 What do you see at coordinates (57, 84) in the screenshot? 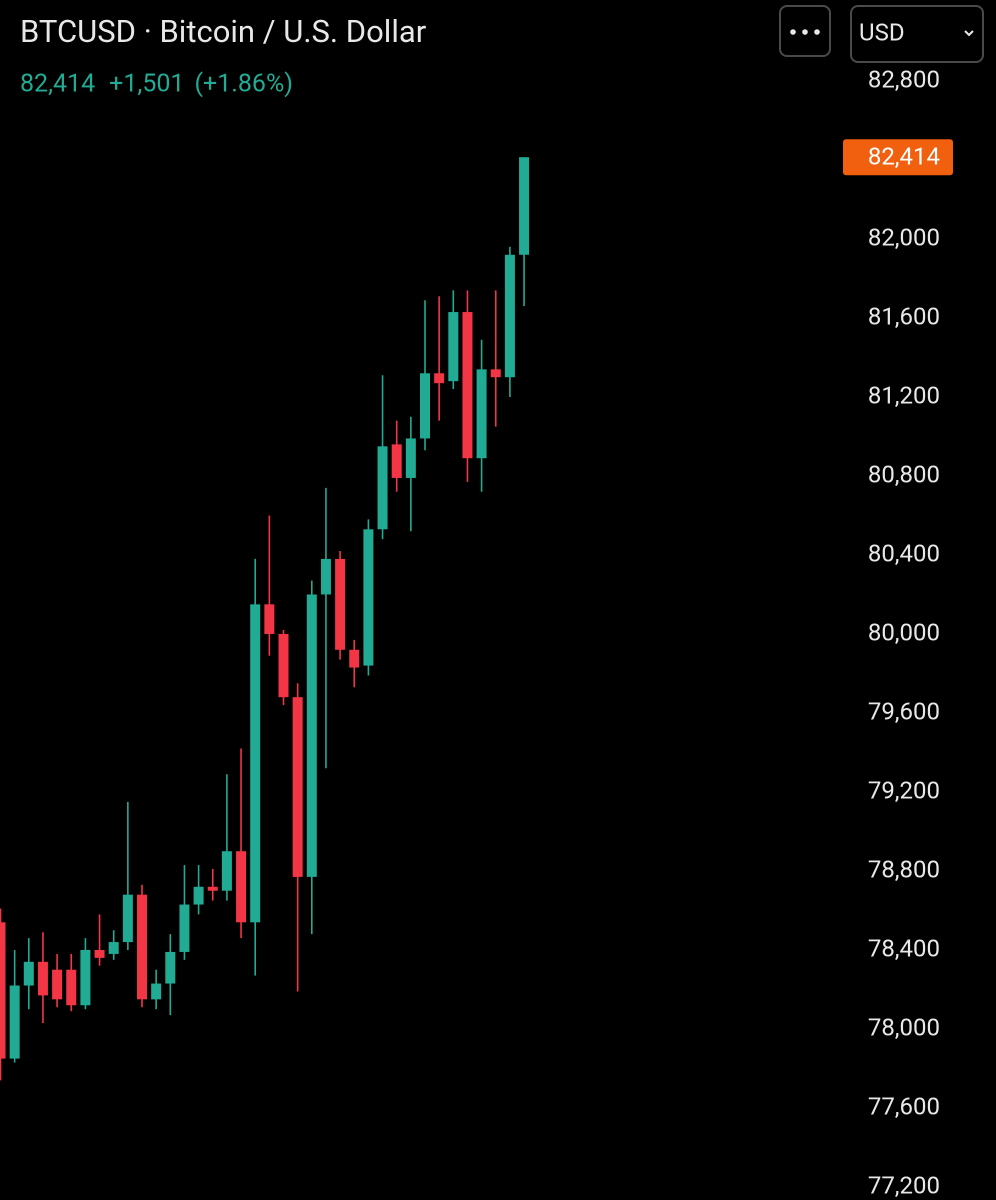
I see `quote-price: 82,414` at bounding box center [57, 84].